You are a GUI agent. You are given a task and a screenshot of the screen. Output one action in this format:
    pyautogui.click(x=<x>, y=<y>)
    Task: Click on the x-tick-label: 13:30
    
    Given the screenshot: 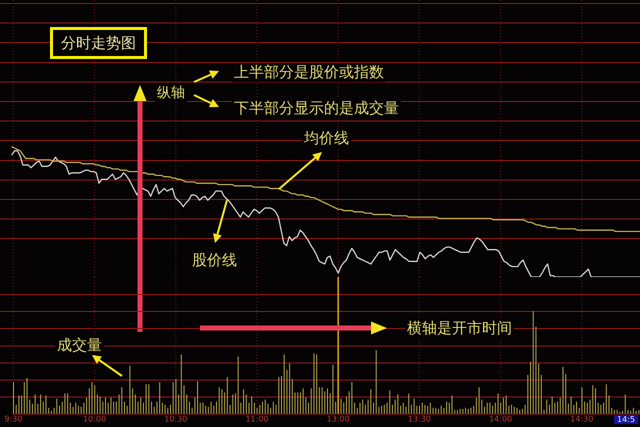 What is the action you would take?
    pyautogui.click(x=419, y=419)
    